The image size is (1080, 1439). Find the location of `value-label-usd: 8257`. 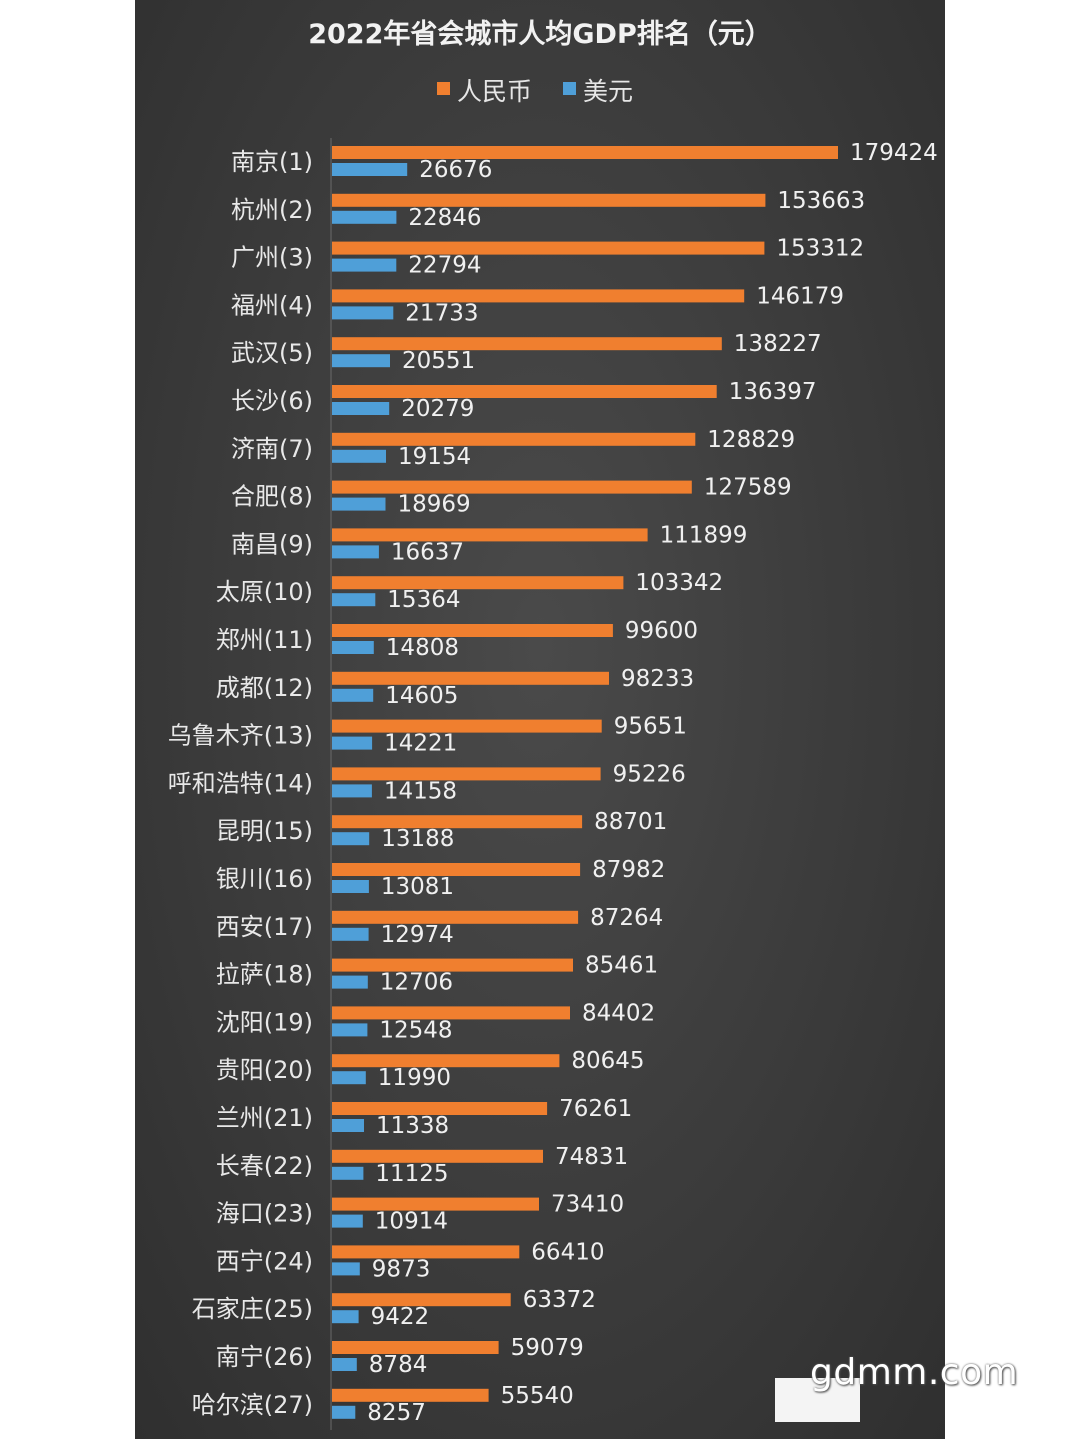

value-label-usd: 8257 is located at coordinates (396, 1413).